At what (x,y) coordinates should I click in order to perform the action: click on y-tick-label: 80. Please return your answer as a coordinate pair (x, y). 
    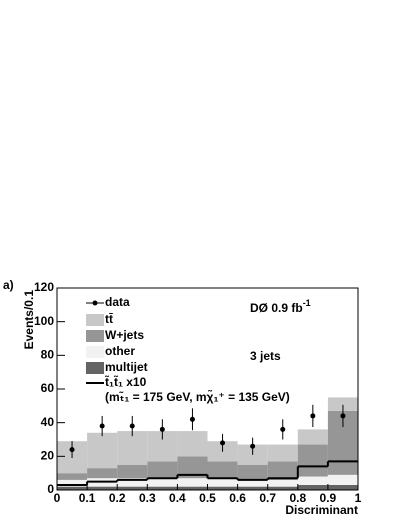
    Looking at the image, I should click on (48, 355).